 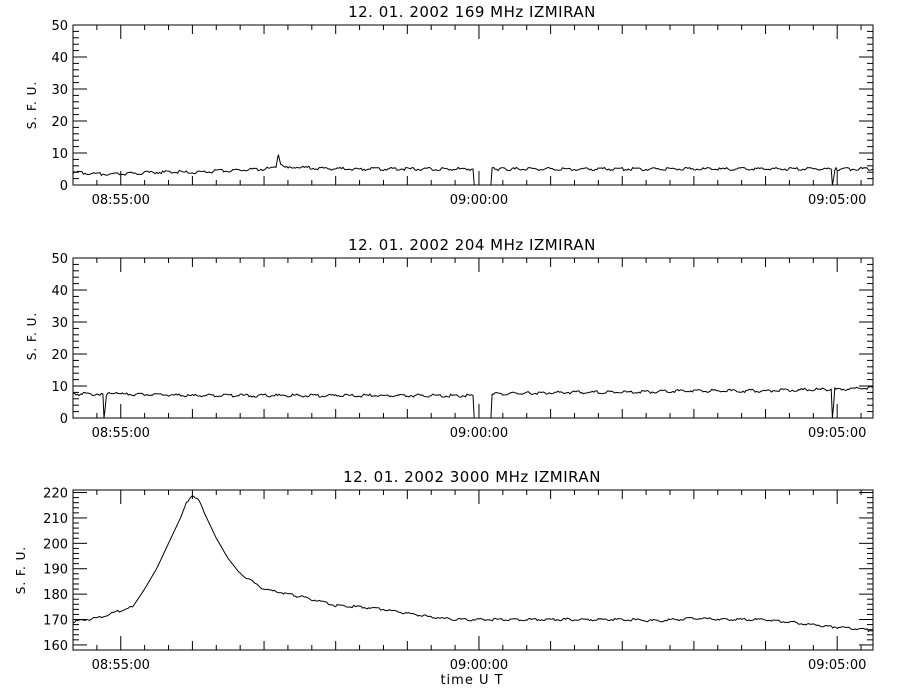 What do you see at coordinates (472, 12) in the screenshot?
I see `chart-title: 12. 01. 2002 169 MHz IZMIRAN` at bounding box center [472, 12].